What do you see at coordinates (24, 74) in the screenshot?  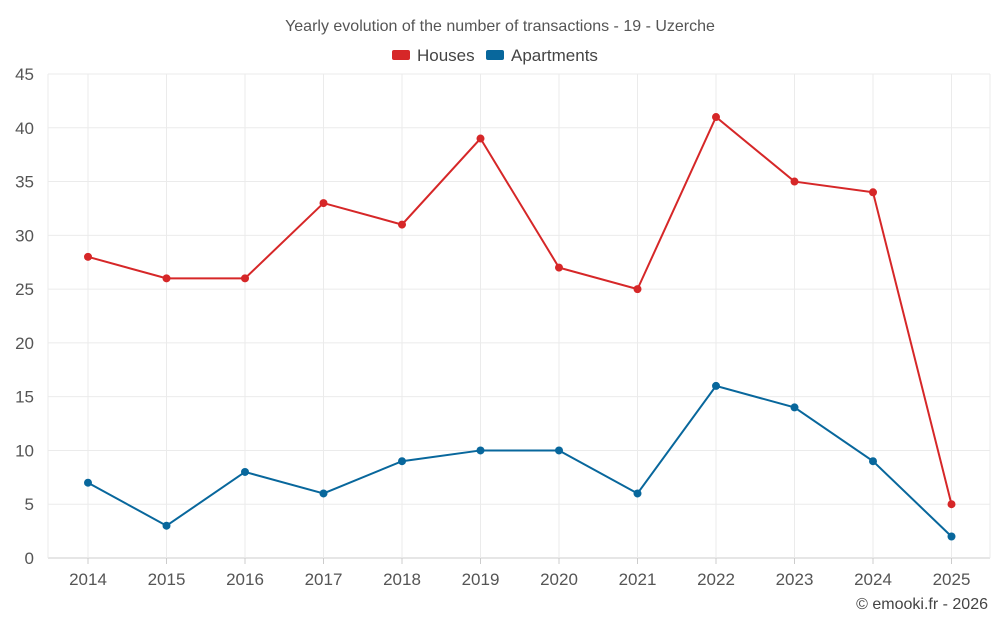 I see `y-tick-label: 45` at bounding box center [24, 74].